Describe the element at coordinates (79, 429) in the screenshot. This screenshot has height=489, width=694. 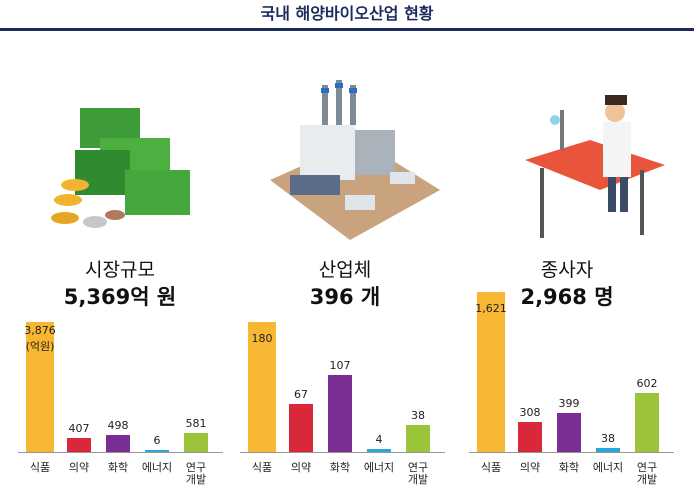
I see `value-label: 407` at that location.